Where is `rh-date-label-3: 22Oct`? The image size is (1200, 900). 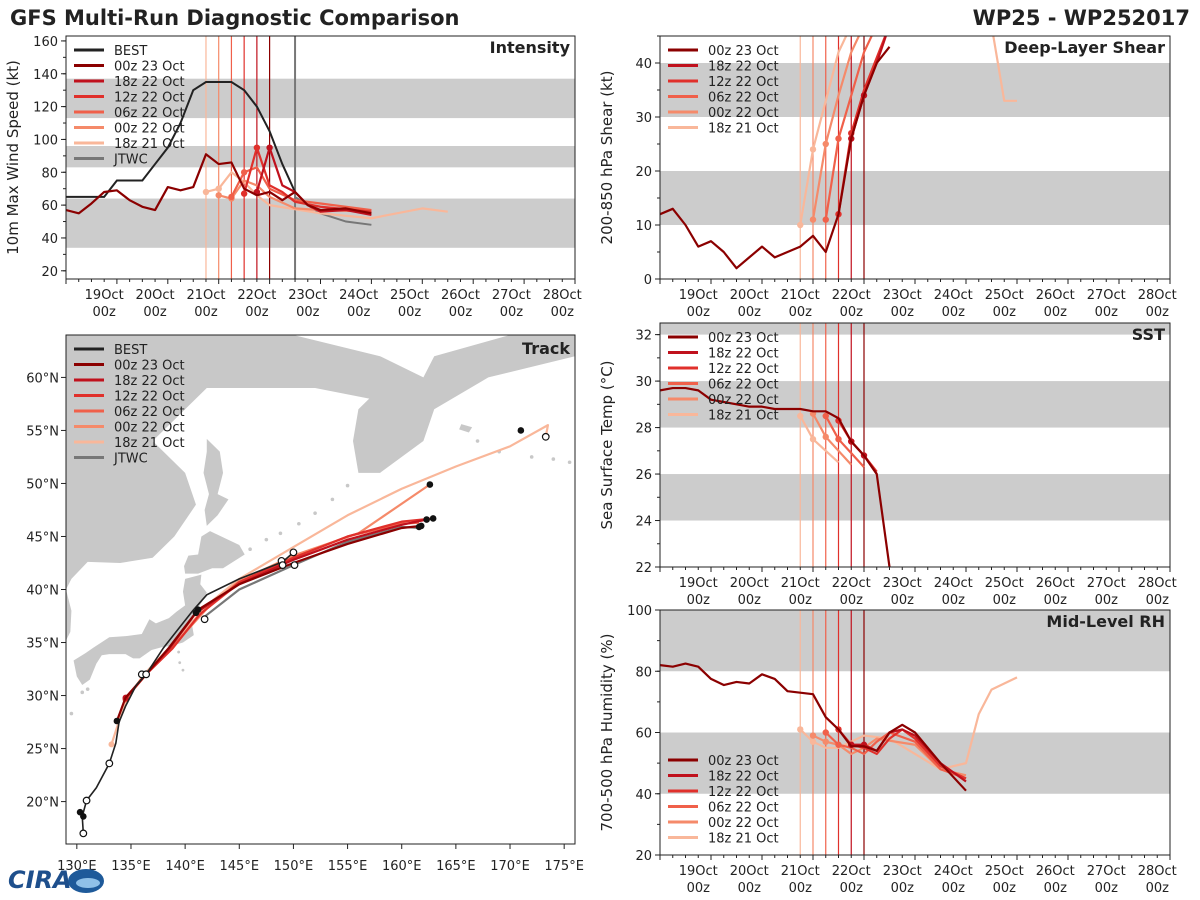
rh-date-label-3: 22Oct is located at coordinates (851, 871).